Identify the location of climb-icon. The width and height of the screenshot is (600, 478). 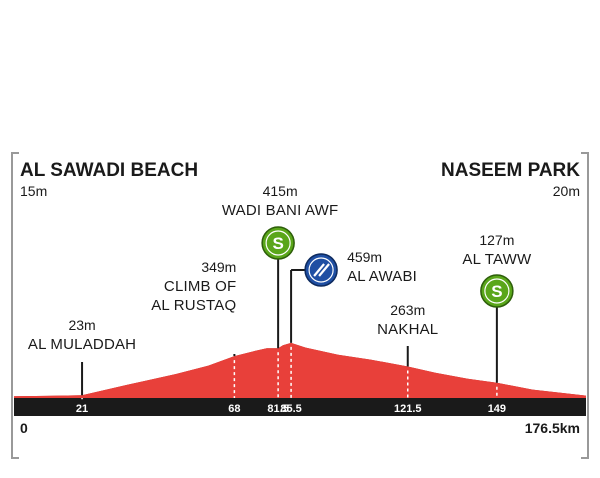
(321, 270).